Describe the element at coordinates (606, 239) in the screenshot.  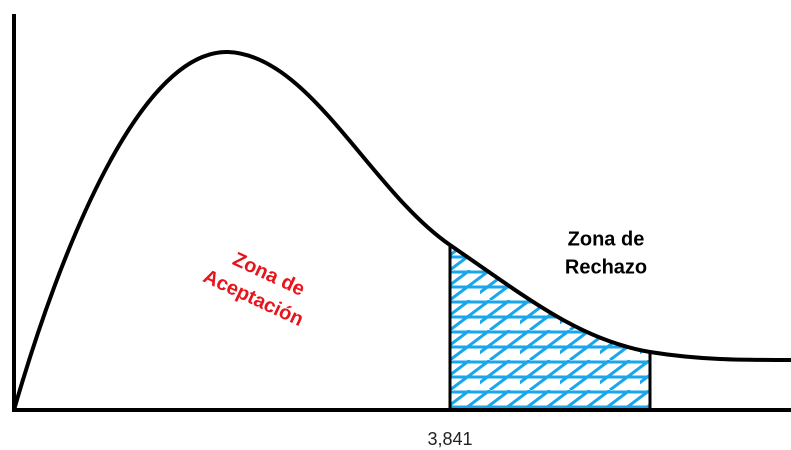
I see `rejection-label: Zona de` at that location.